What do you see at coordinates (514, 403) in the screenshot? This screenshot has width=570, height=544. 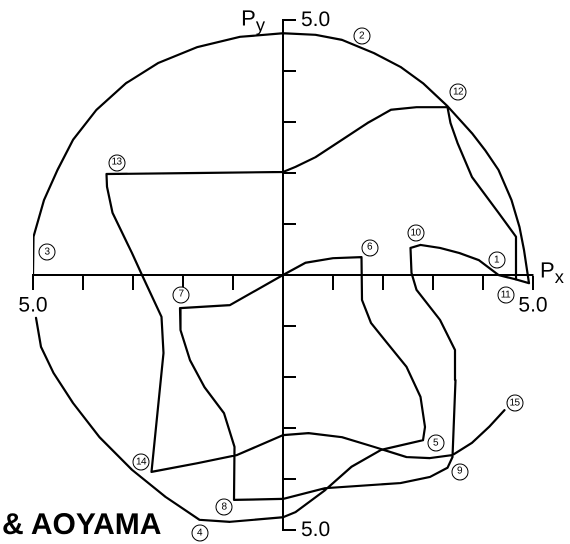 I see `annotation: 15` at bounding box center [514, 403].